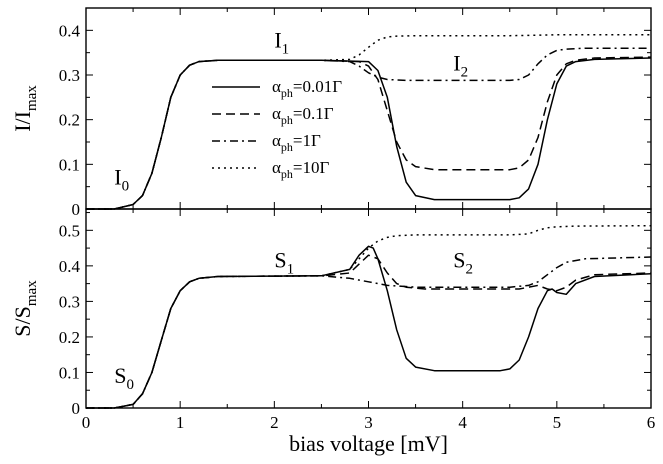 Image resolution: width=663 pixels, height=464 pixels. What do you see at coordinates (281, 42) in the screenshot?
I see `top-annotation-I1: I1` at bounding box center [281, 42].